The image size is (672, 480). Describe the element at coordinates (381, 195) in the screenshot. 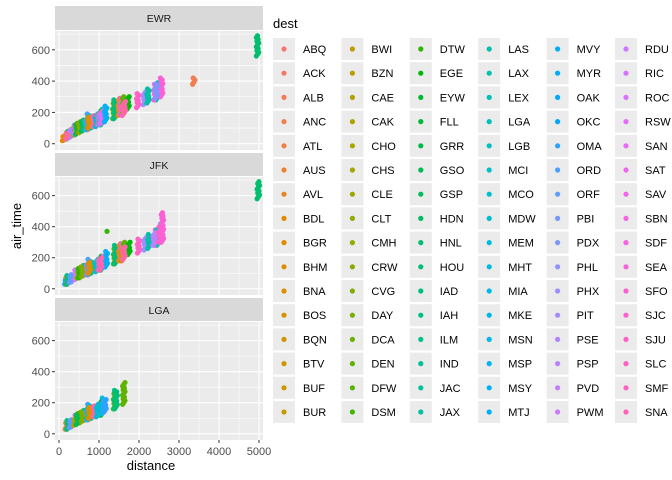

I see `legend-label: CLE` at that location.